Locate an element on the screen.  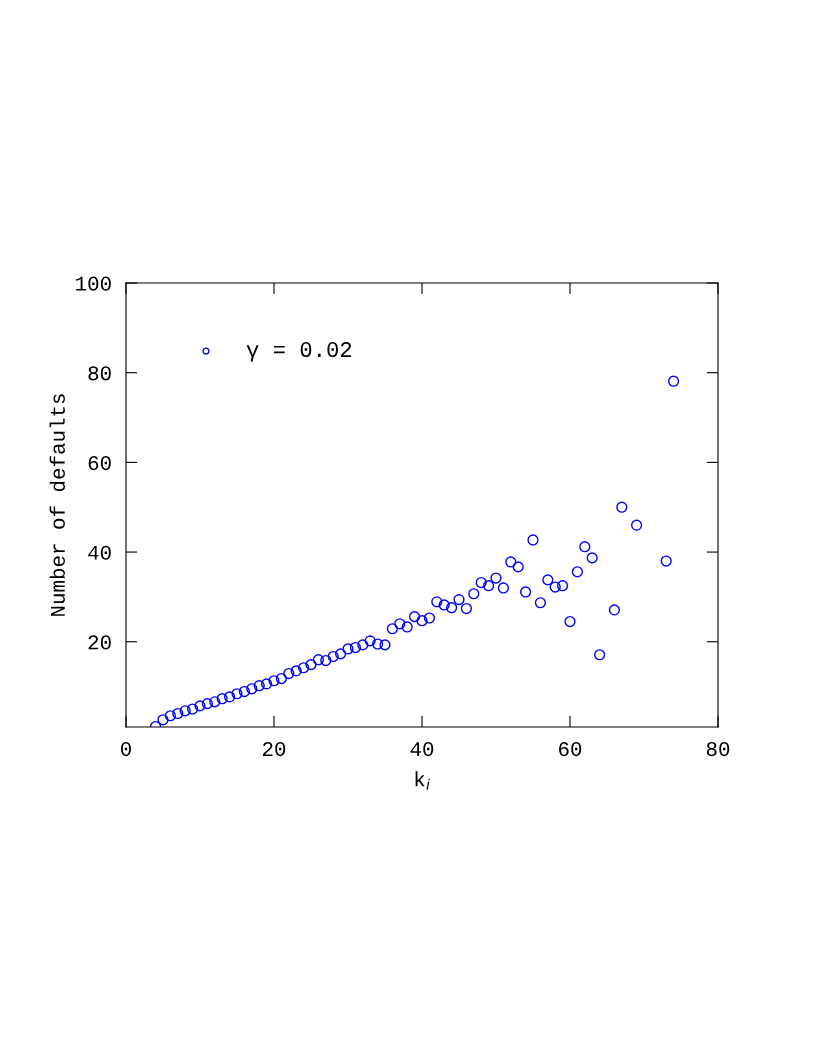
y-tick-label: 100 is located at coordinates (93, 283).